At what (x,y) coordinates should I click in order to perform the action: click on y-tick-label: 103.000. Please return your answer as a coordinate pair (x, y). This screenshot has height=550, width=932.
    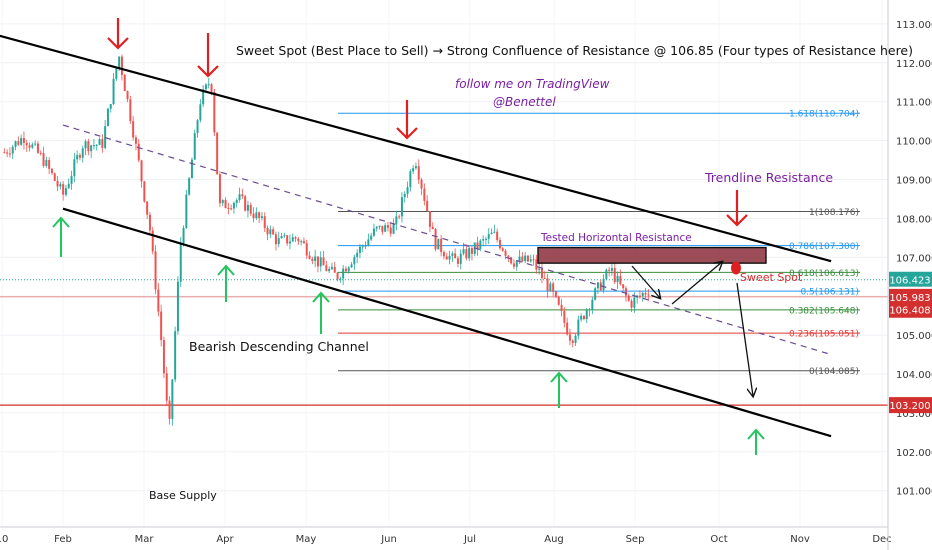
    Looking at the image, I should click on (914, 414).